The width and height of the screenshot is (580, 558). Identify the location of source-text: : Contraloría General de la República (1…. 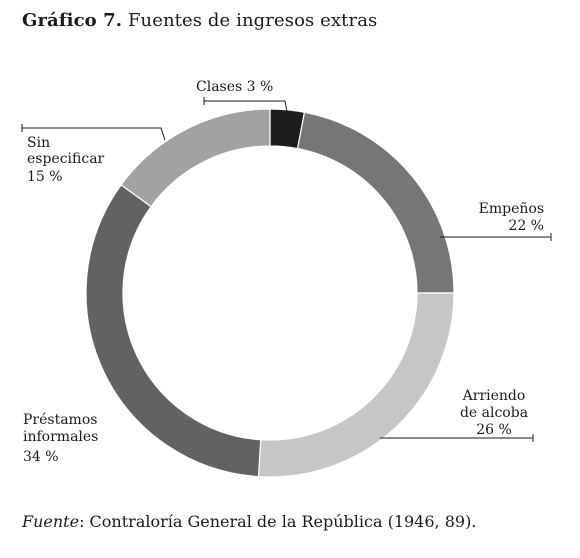
(278, 521).